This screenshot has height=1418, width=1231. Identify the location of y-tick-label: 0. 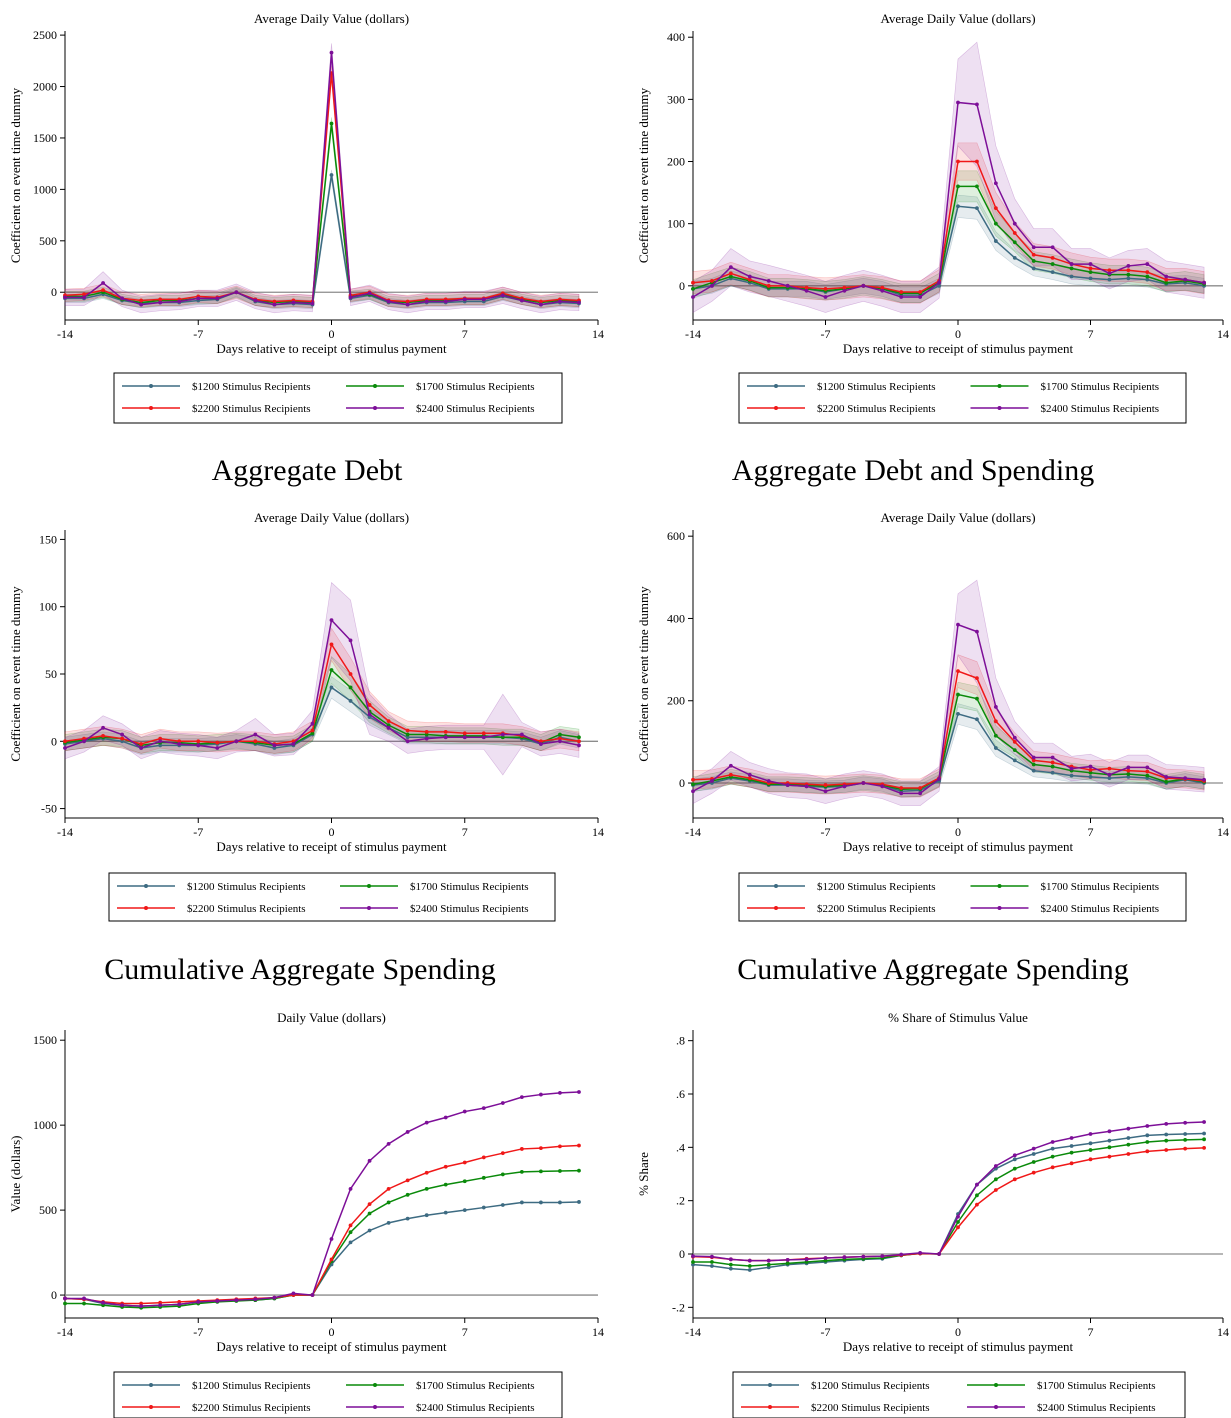
(682, 1254).